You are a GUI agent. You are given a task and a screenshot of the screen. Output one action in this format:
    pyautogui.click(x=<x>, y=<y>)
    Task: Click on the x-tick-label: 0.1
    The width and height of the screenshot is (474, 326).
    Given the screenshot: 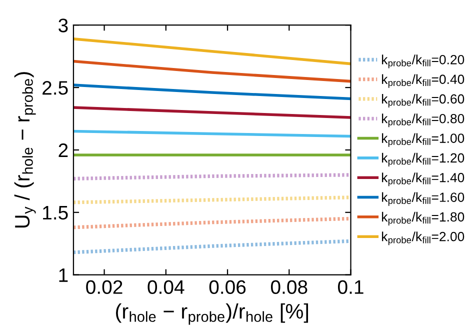 What is the action you would take?
    pyautogui.click(x=351, y=287)
    